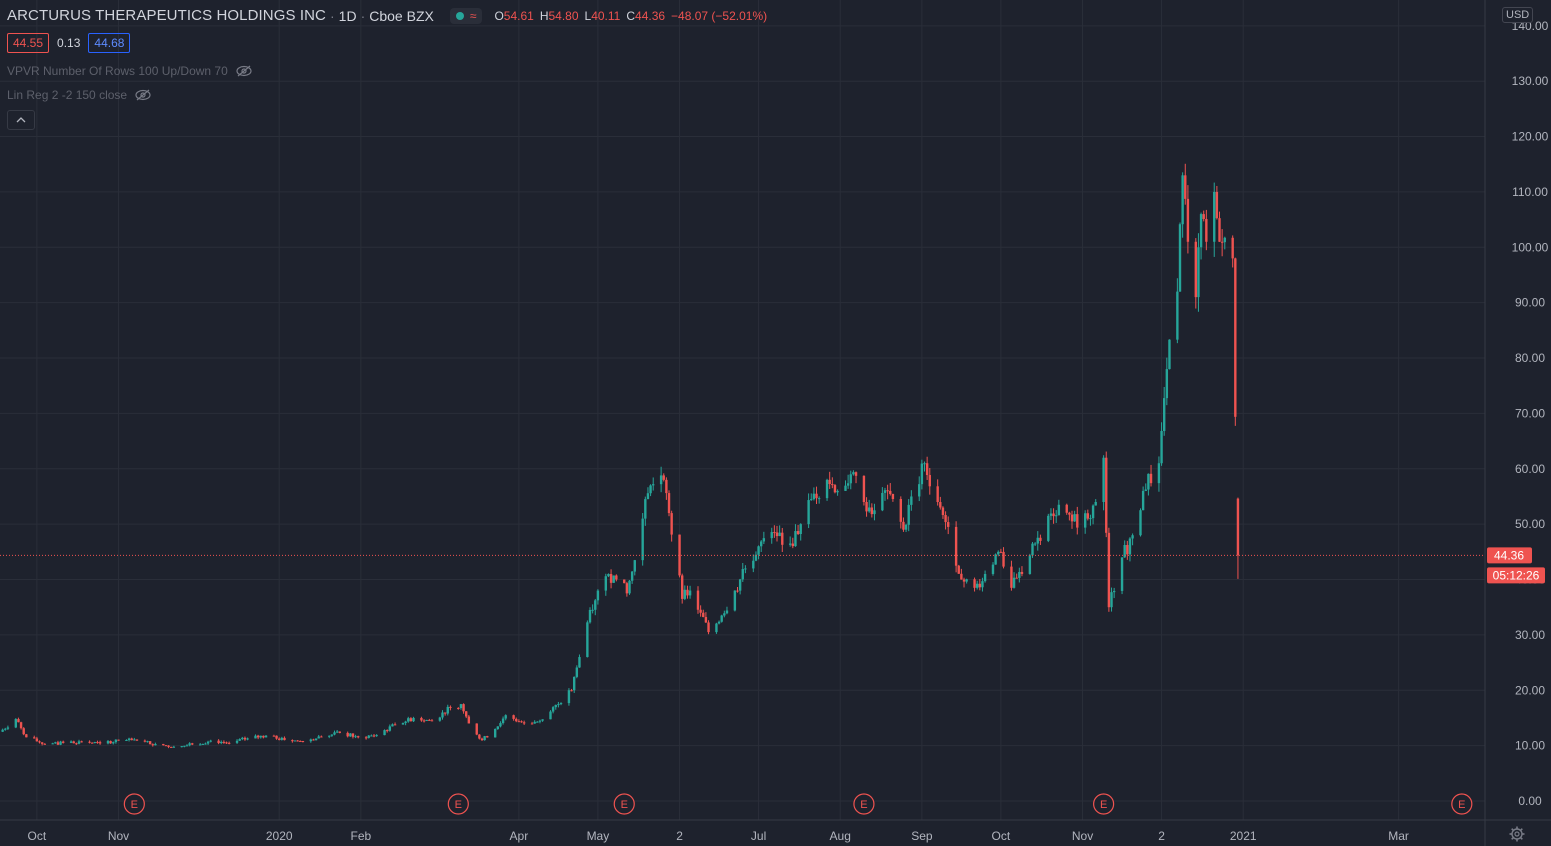 The height and width of the screenshot is (846, 1551). What do you see at coordinates (466, 15) in the screenshot?
I see `market-status: ≈` at bounding box center [466, 15].